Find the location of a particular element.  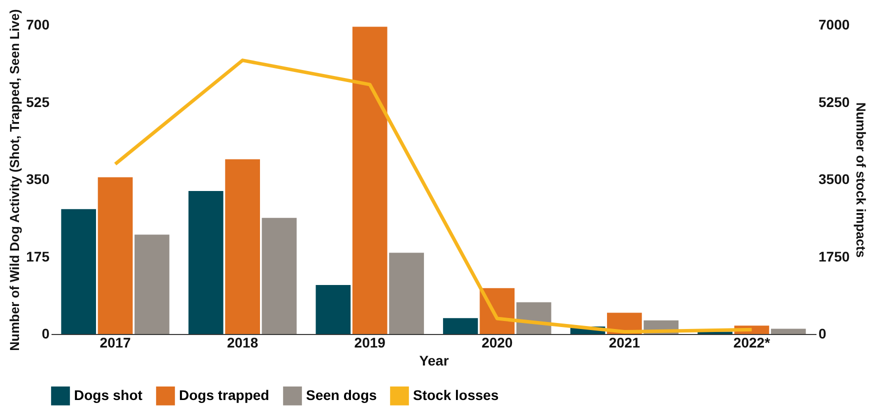

y-tick-label: 350 is located at coordinates (38, 179).